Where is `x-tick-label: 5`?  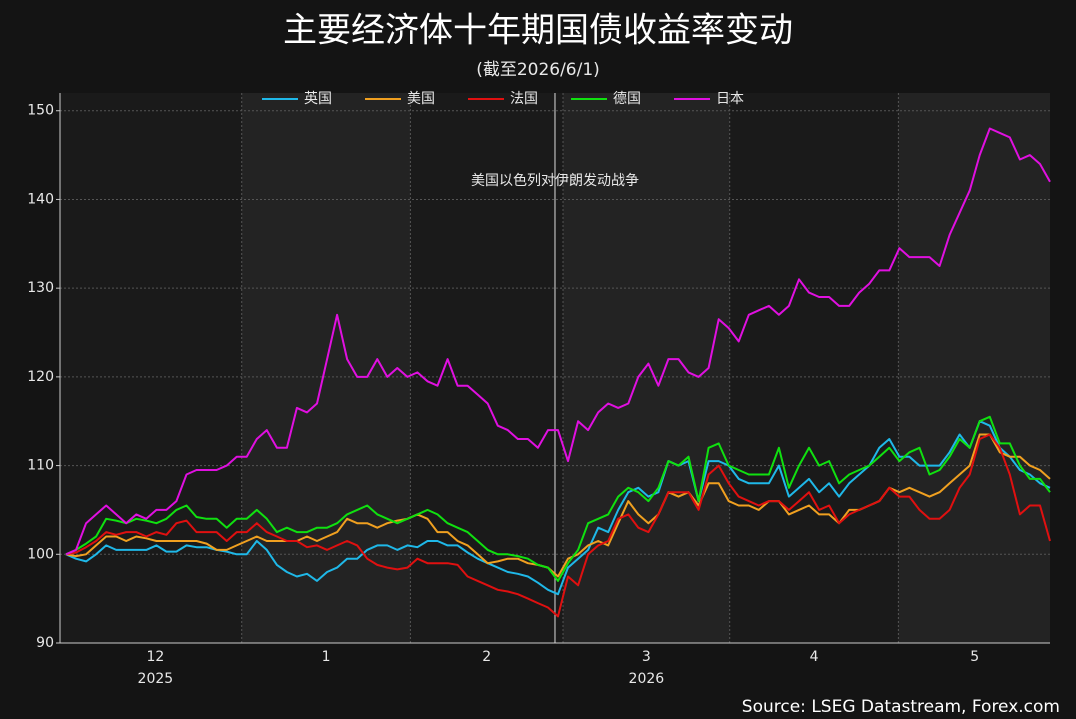 x-tick-label: 5 is located at coordinates (974, 657).